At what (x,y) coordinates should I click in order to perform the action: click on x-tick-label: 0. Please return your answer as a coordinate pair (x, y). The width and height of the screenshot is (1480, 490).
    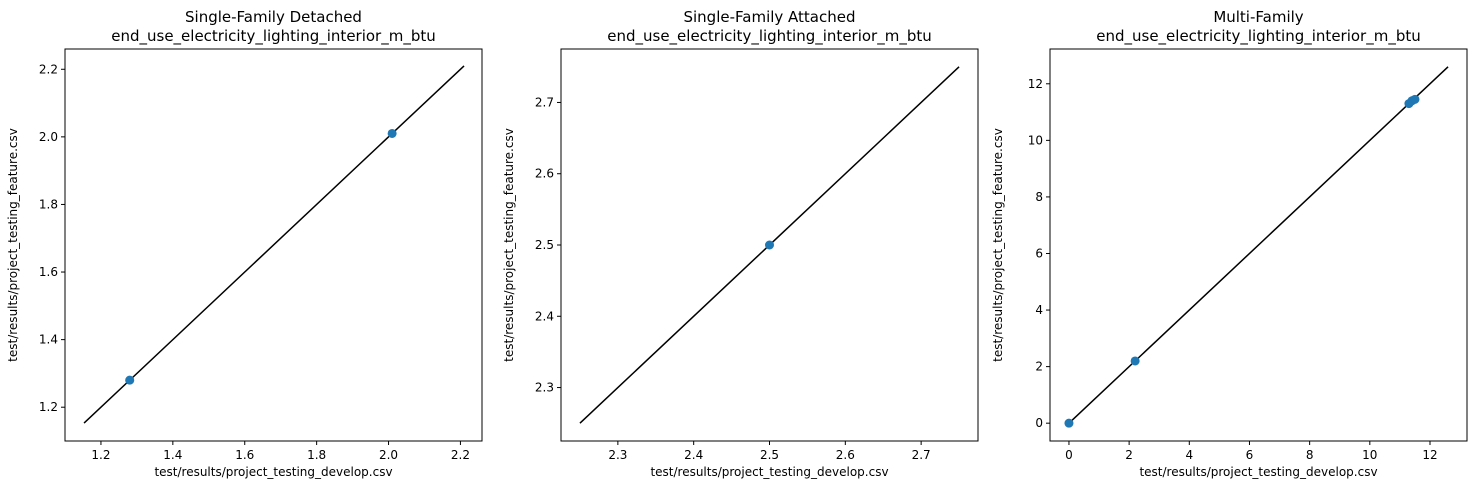
    Looking at the image, I should click on (1069, 455).